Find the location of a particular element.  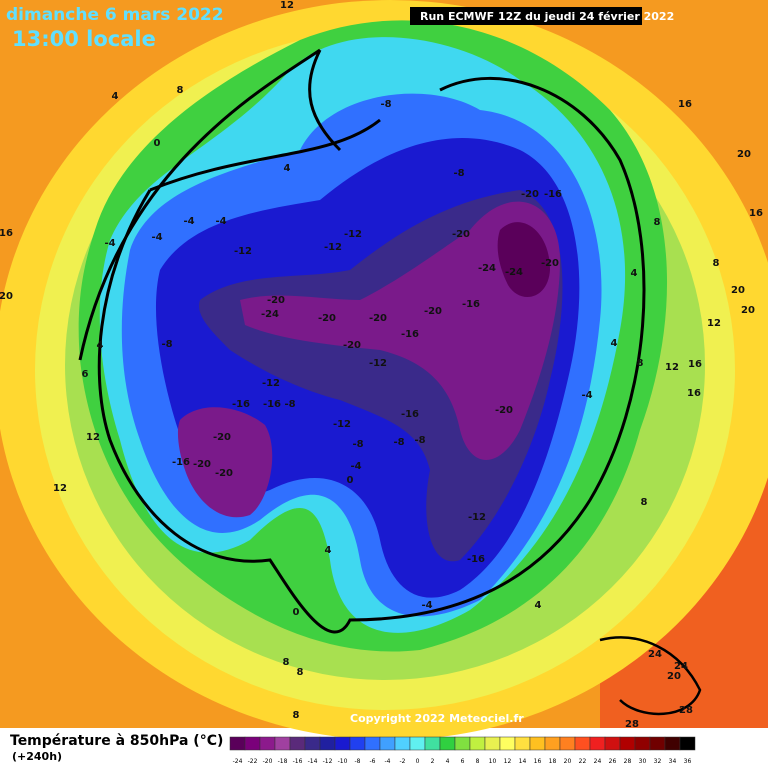

colorbar-label: 8 is located at coordinates (478, 761).